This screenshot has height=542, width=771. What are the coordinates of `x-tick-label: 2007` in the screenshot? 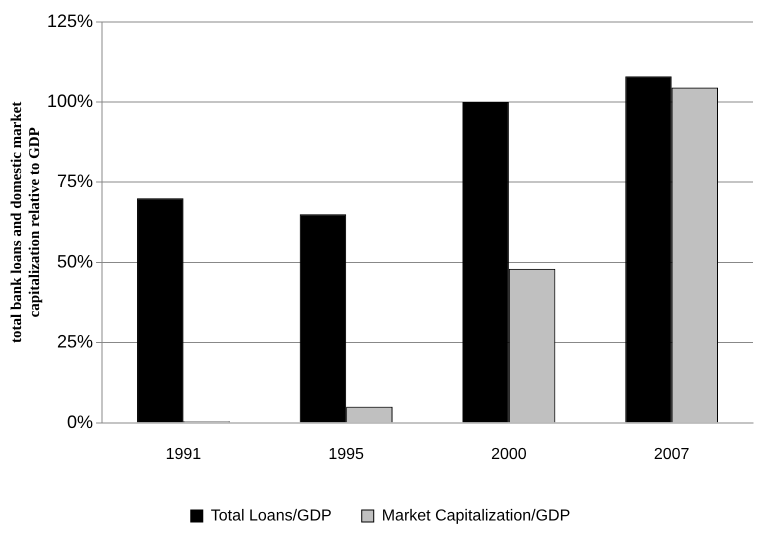 It's located at (672, 454).